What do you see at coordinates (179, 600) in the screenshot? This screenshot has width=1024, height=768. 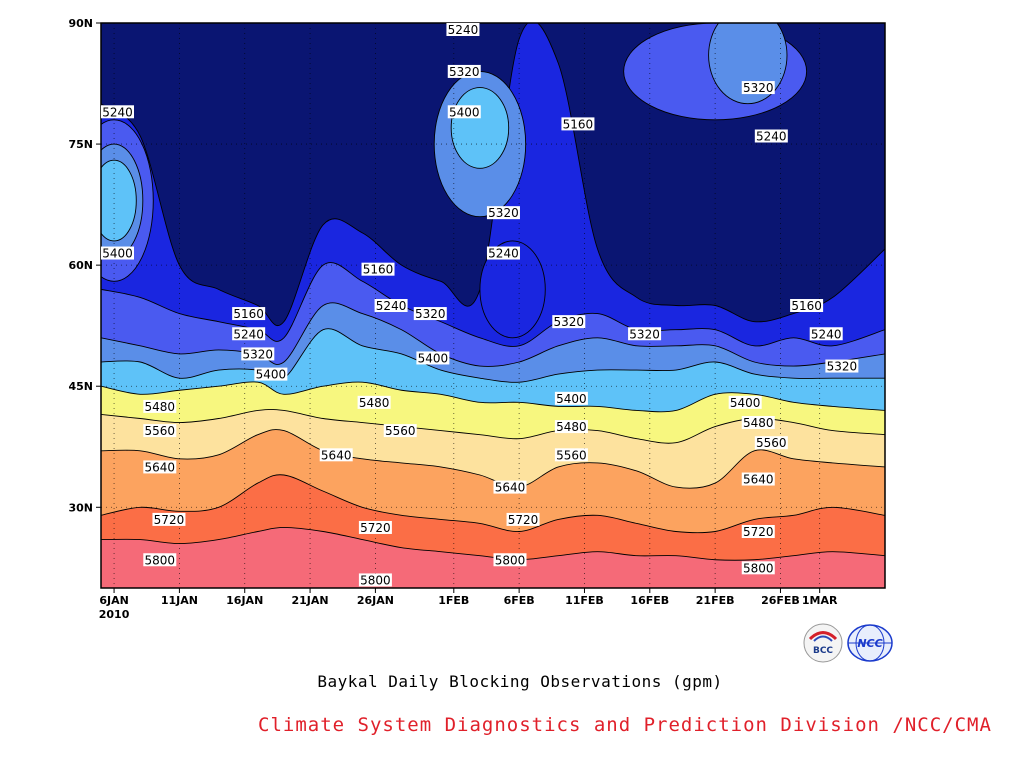 I see `x-tick-label: 11JAN` at bounding box center [179, 600].